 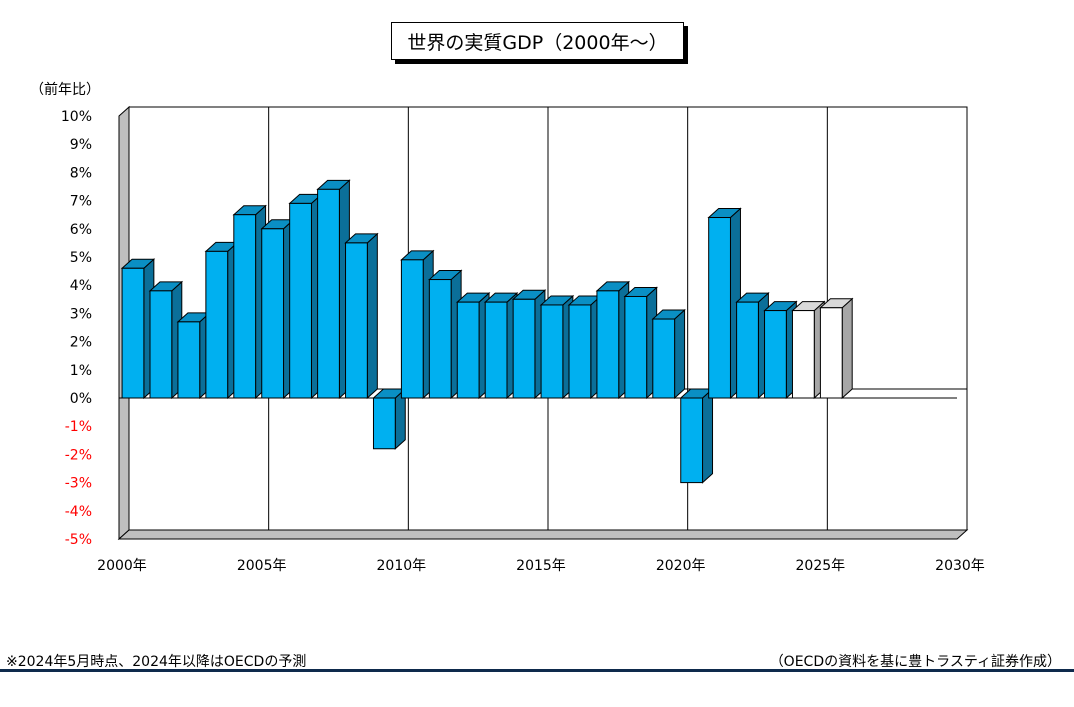 What do you see at coordinates (821, 566) in the screenshot?
I see `x-tick-label: 2025年` at bounding box center [821, 566].